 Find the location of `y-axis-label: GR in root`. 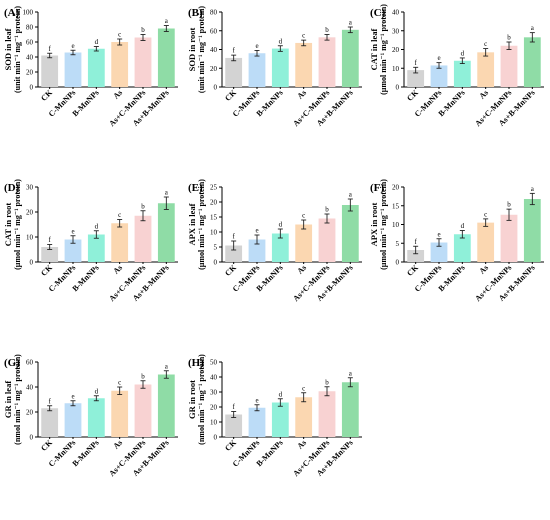

y-axis-label: GR in root is located at coordinates (192, 399).